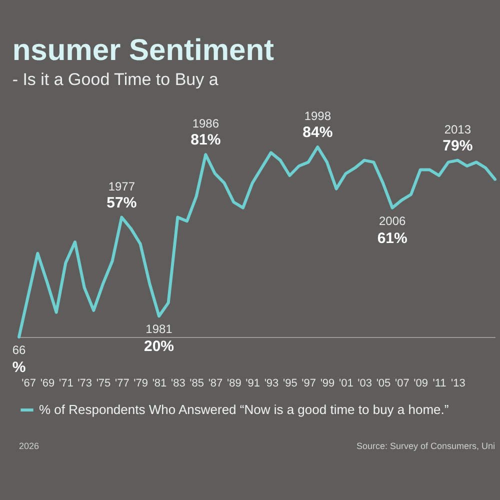 The image size is (500, 500). What do you see at coordinates (421, 384) in the screenshot?
I see `x-tick-label: '09` at bounding box center [421, 384].